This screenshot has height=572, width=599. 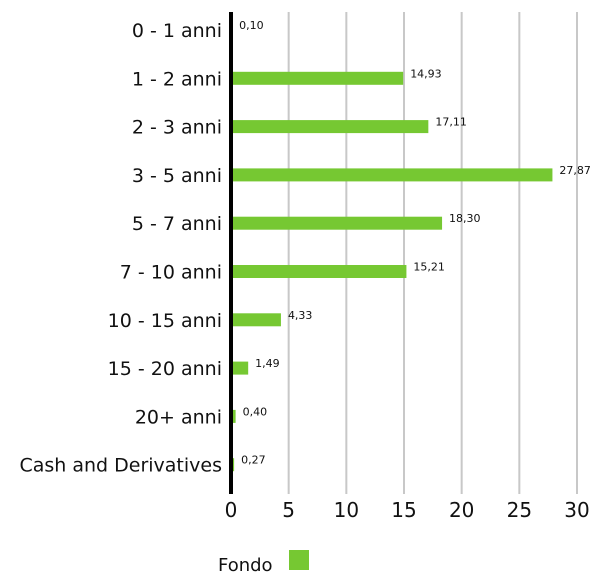 What do you see at coordinates (177, 31) in the screenshot?
I see `category-label: 0 - 1 anni` at bounding box center [177, 31].